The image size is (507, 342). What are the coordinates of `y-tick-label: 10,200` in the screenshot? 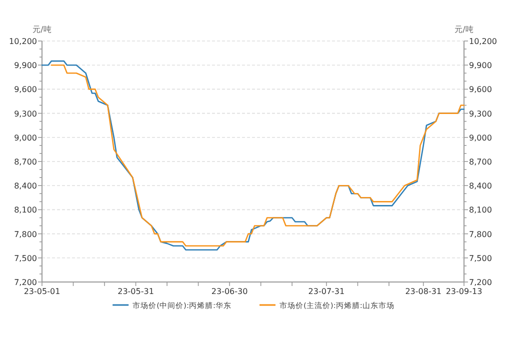 It's located at (23, 41).